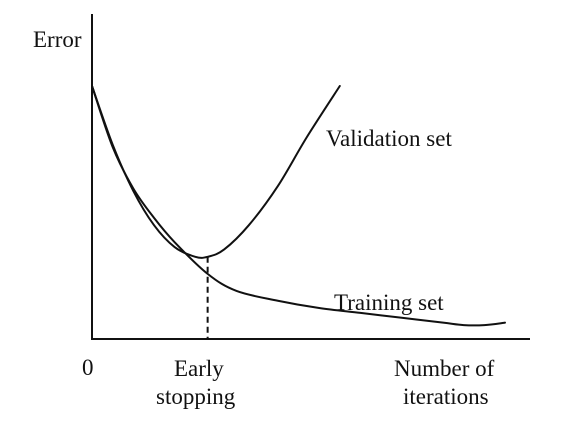  Describe the element at coordinates (389, 138) in the screenshot. I see `validation-set-label: Validation set` at that location.